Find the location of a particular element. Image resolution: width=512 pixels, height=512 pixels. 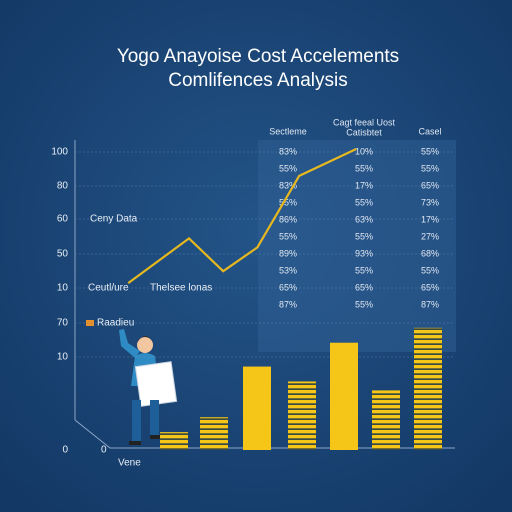

origin-mark: 0 is located at coordinates (104, 450).